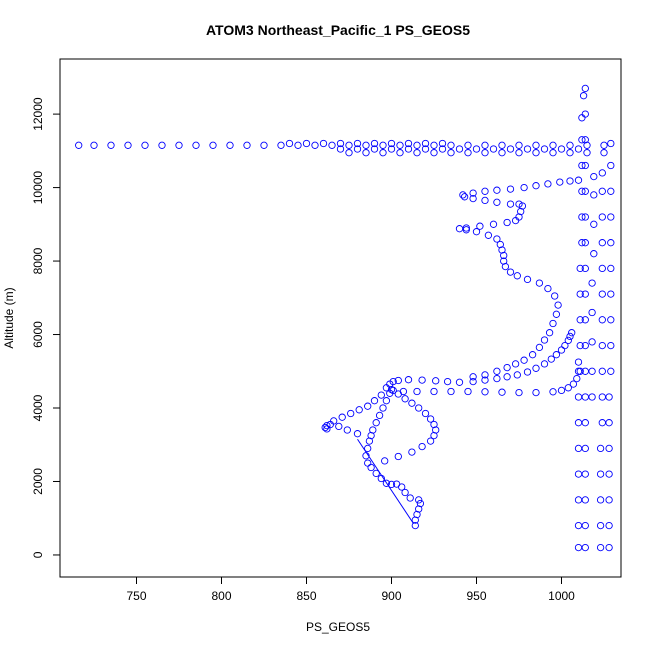  I want to click on y-axis: 0 2000 4000 6000 8000 10000 12000, so click(46, 327).